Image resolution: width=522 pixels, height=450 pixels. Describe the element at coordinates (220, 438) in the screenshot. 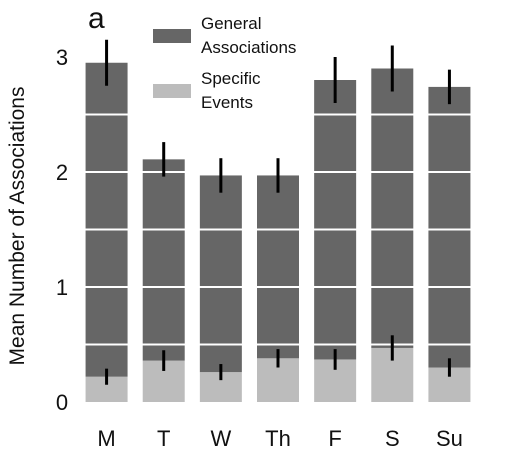

I see `x-tick-label-w: W` at that location.